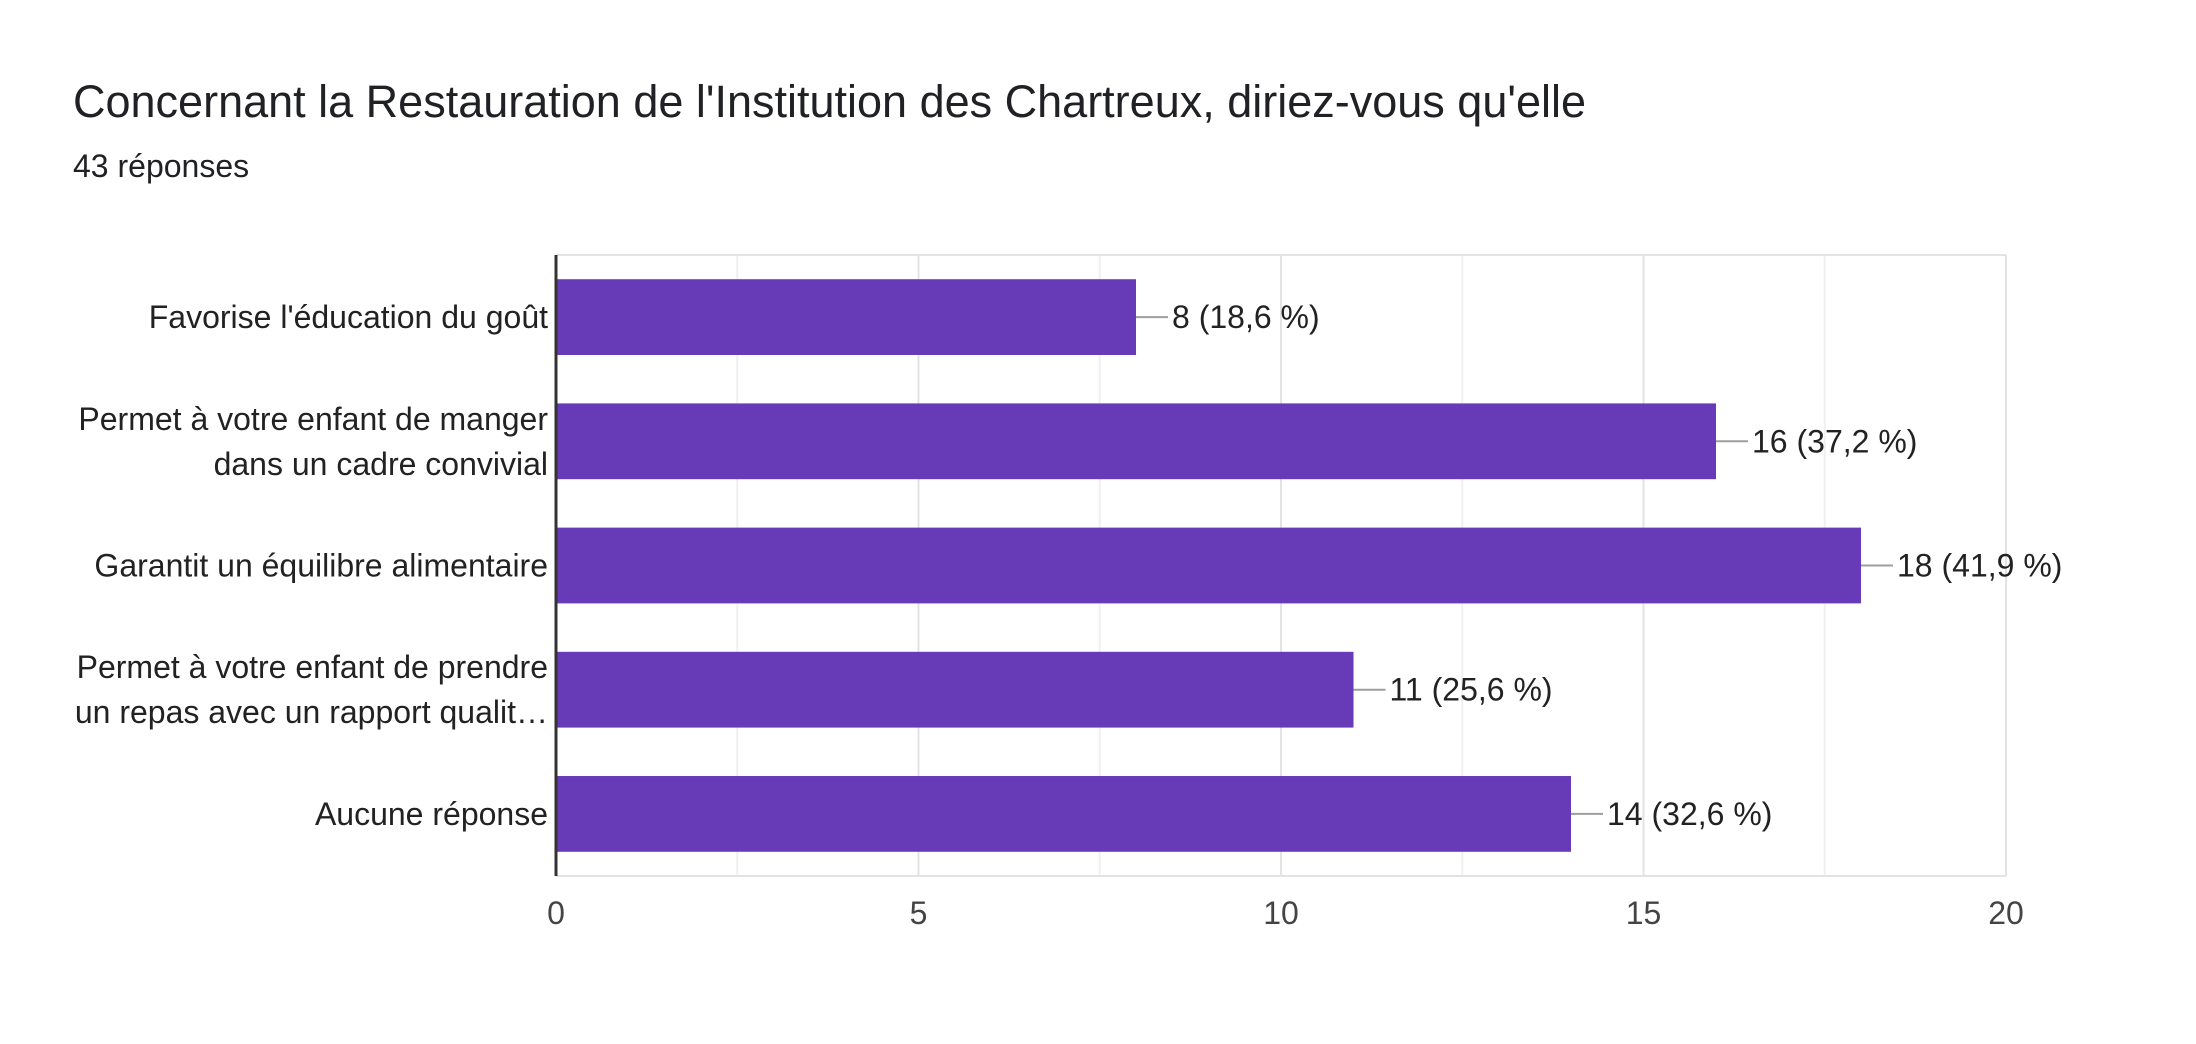  I want to click on category-label-4: Aucune réponse, so click(431, 814).